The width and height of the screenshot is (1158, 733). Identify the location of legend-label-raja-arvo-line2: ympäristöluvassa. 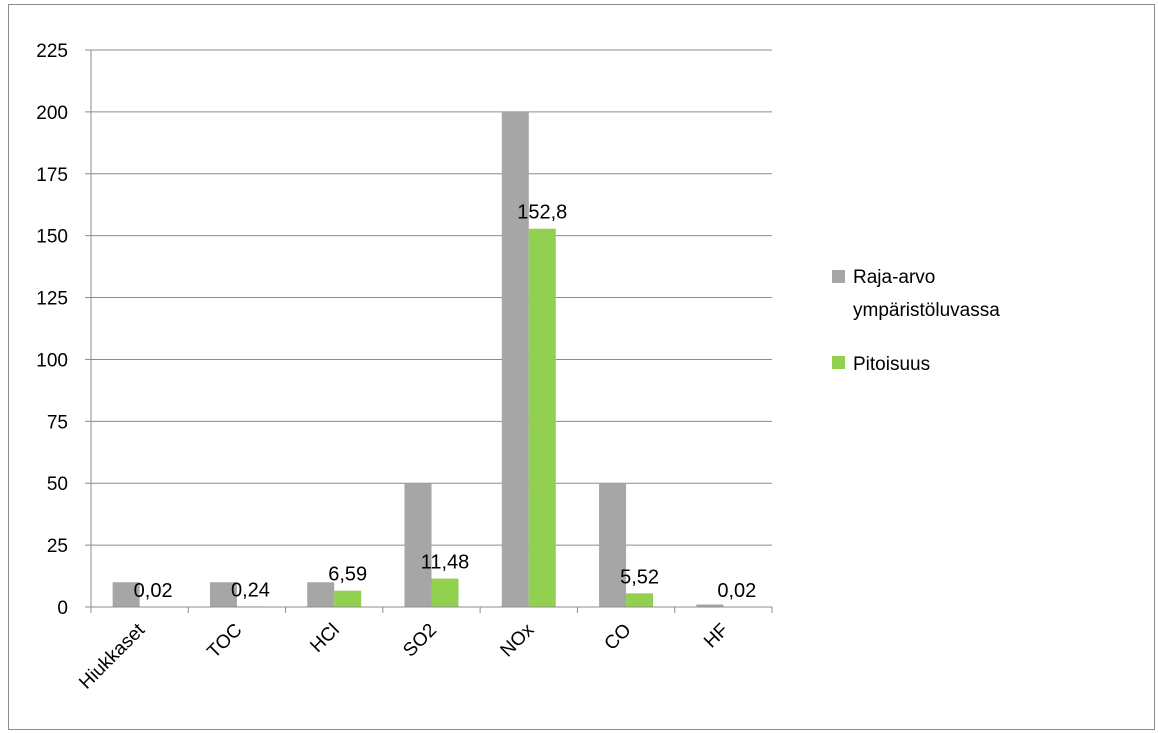
(926, 310).